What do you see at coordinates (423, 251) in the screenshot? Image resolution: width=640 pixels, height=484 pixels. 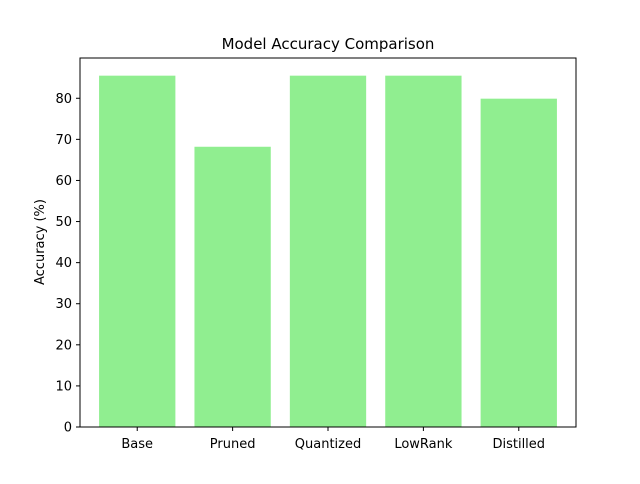 I see `bar-lowrank` at bounding box center [423, 251].